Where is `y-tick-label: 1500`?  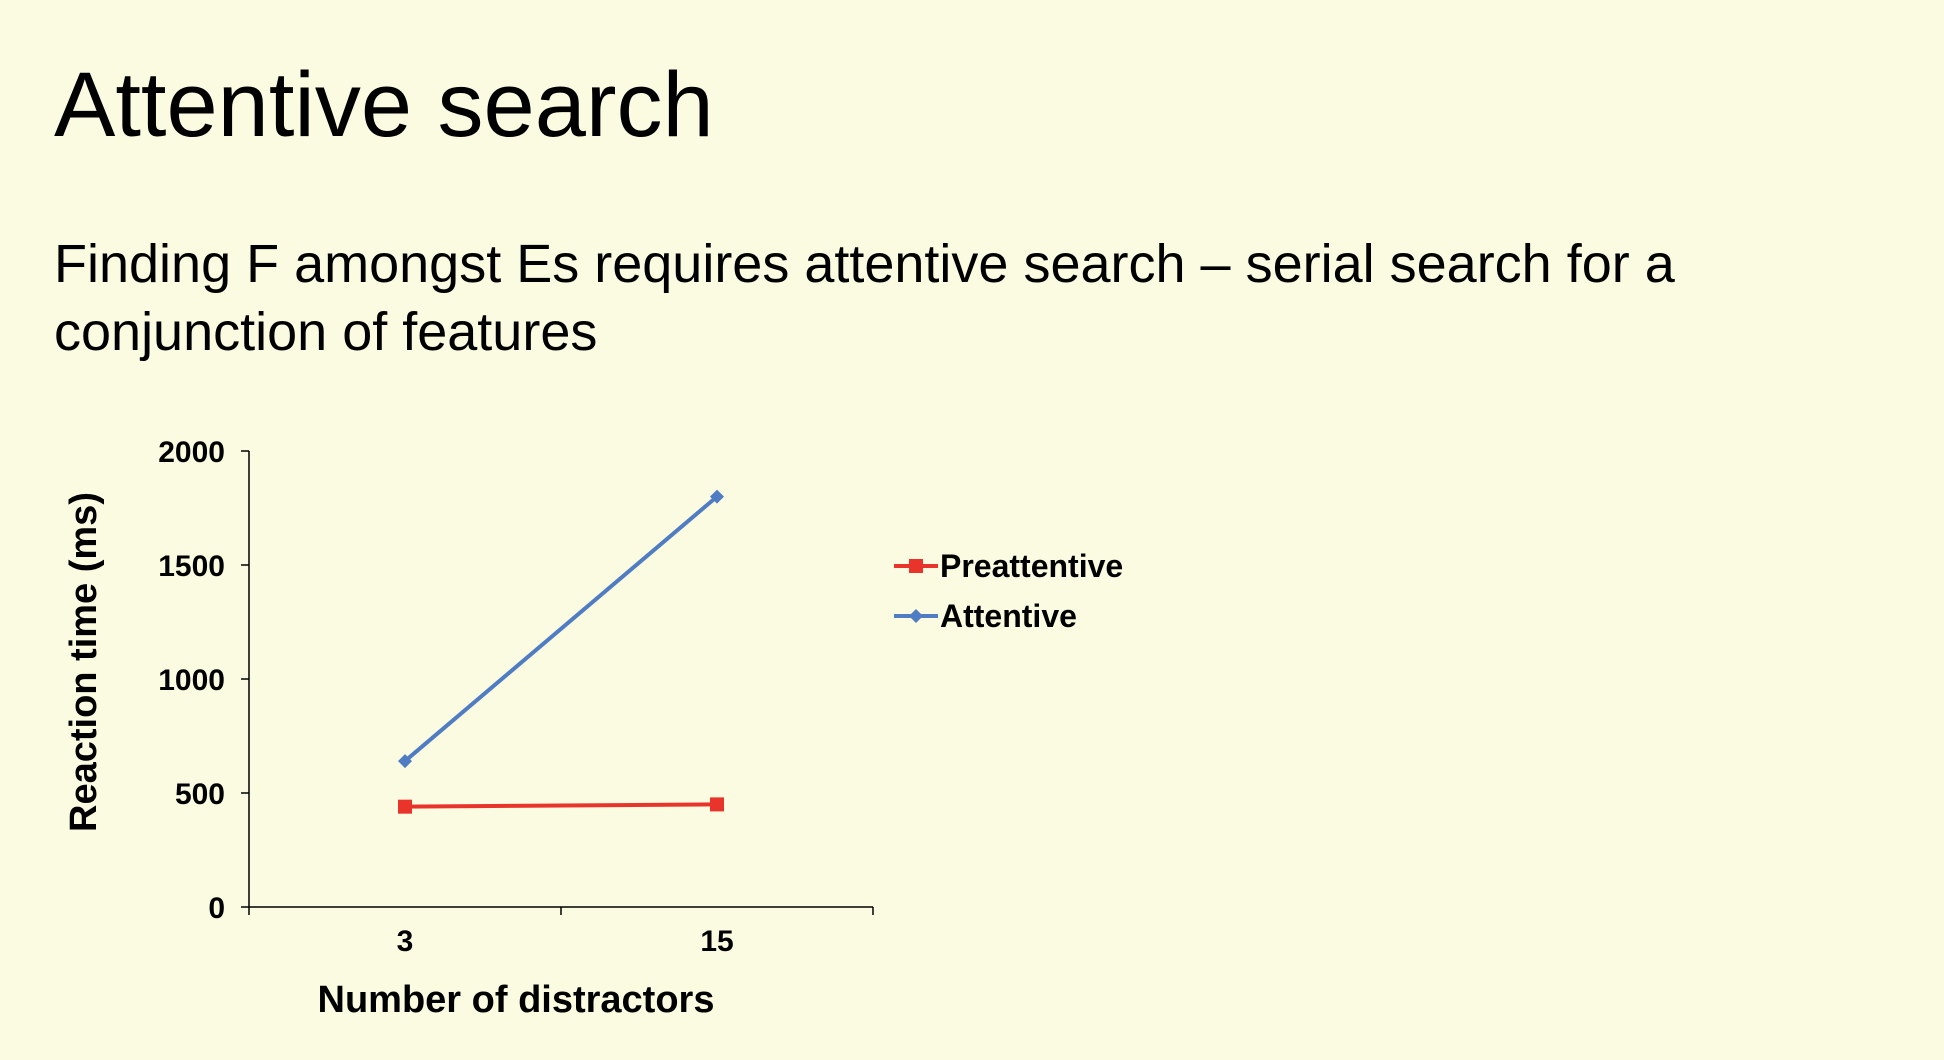
y-tick-label: 1500 is located at coordinates (191, 566).